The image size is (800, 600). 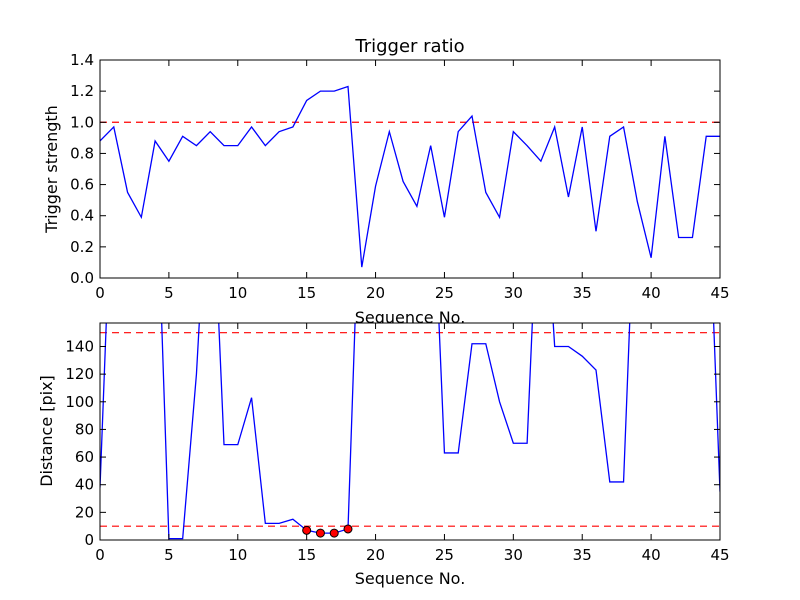 What do you see at coordinates (84, 429) in the screenshot?
I see `bot-y-tick-label-4: 80` at bounding box center [84, 429].